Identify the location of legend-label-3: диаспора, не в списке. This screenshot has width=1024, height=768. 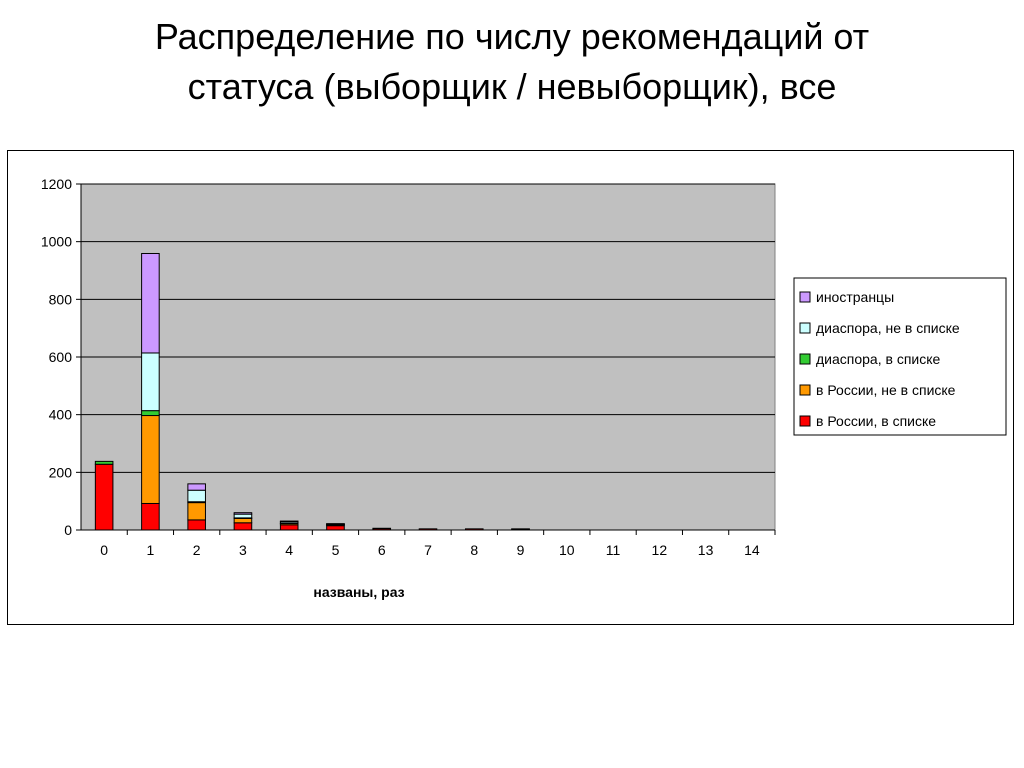
(888, 328).